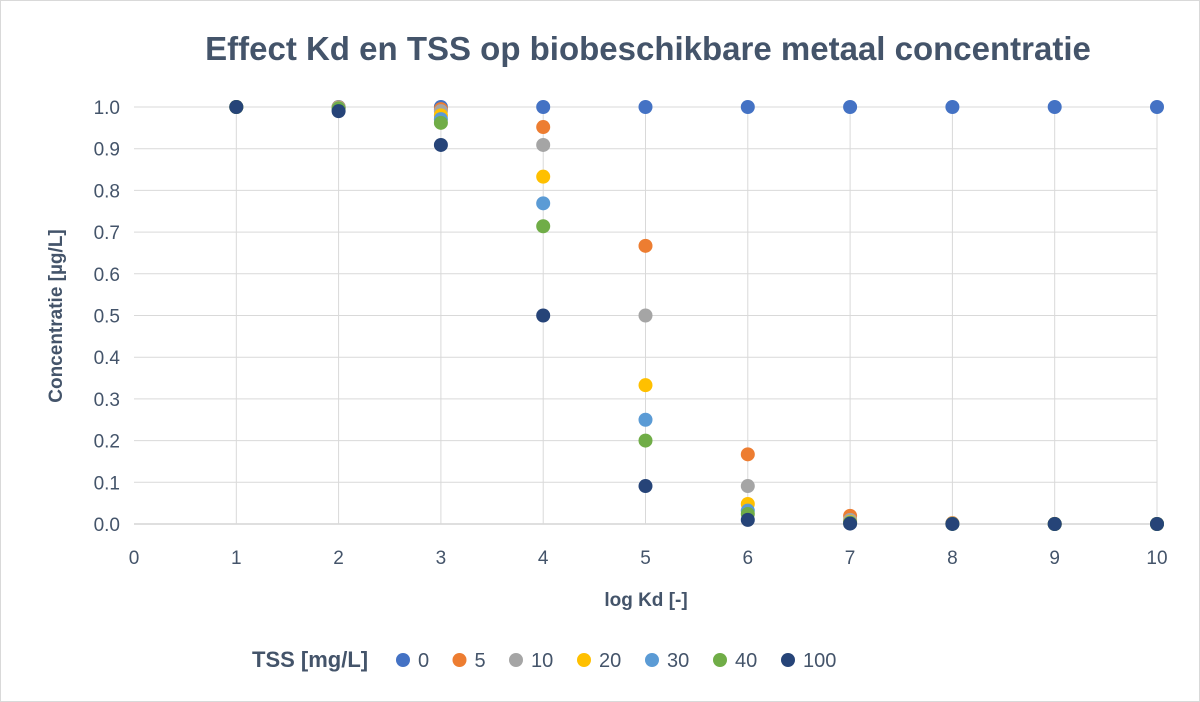 The height and width of the screenshot is (702, 1200). What do you see at coordinates (441, 558) in the screenshot?
I see `x-tick-label: 3` at bounding box center [441, 558].